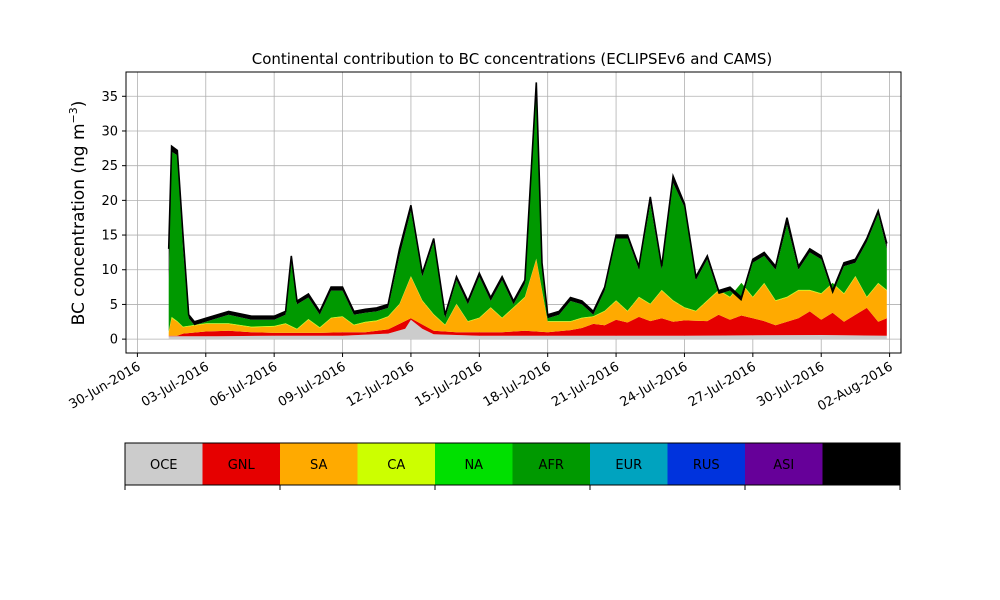 Image resolution: width=1000 pixels, height=600 pixels. I want to click on y-tick-label: 0, so click(114, 340).